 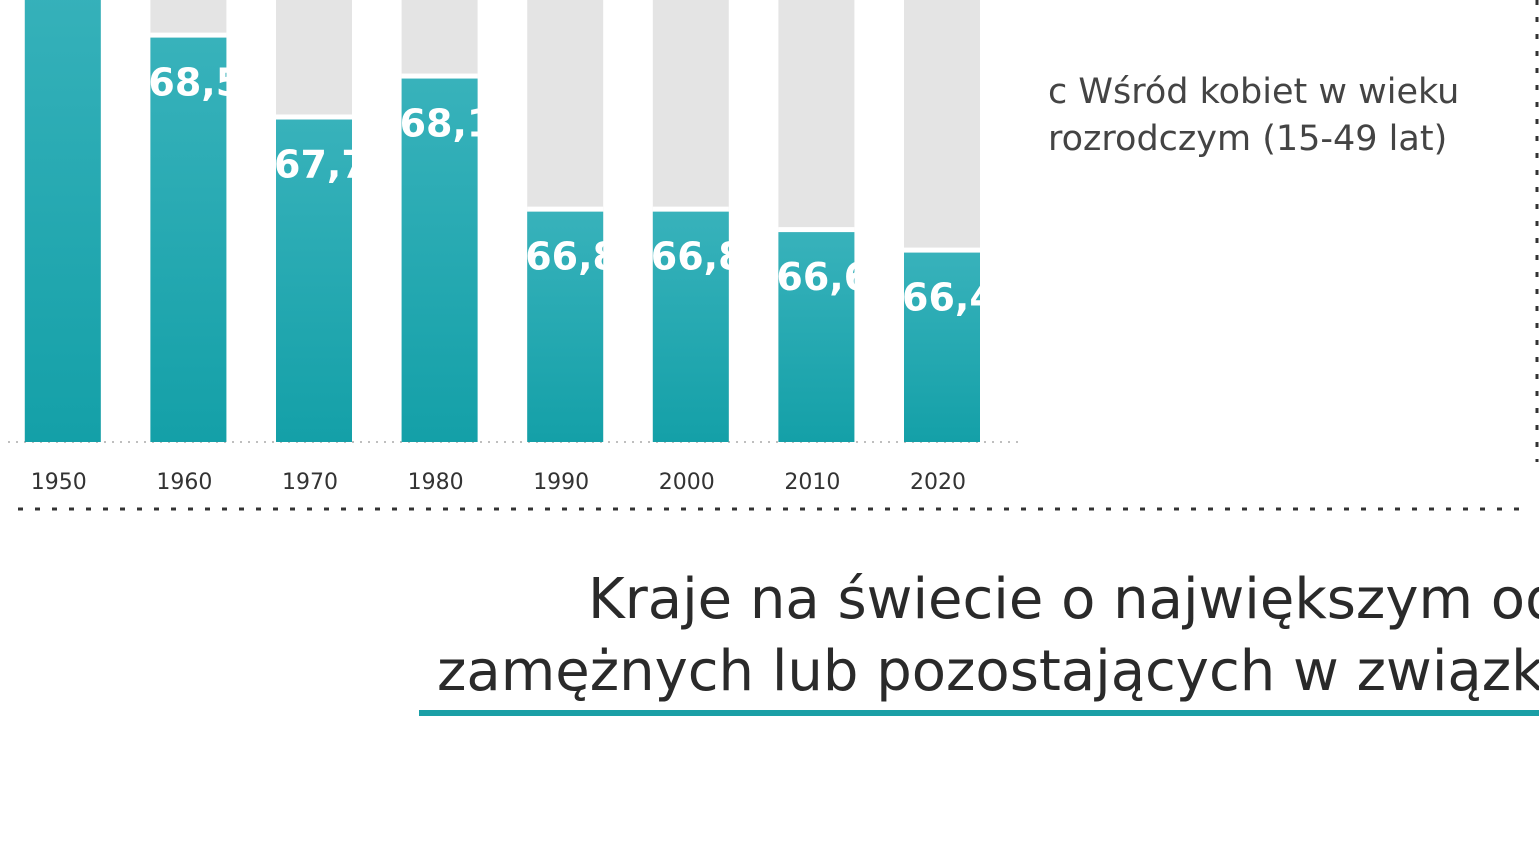 What do you see at coordinates (1253, 92) in the screenshot?
I see `note: c Wśród kobiet w wieku` at bounding box center [1253, 92].